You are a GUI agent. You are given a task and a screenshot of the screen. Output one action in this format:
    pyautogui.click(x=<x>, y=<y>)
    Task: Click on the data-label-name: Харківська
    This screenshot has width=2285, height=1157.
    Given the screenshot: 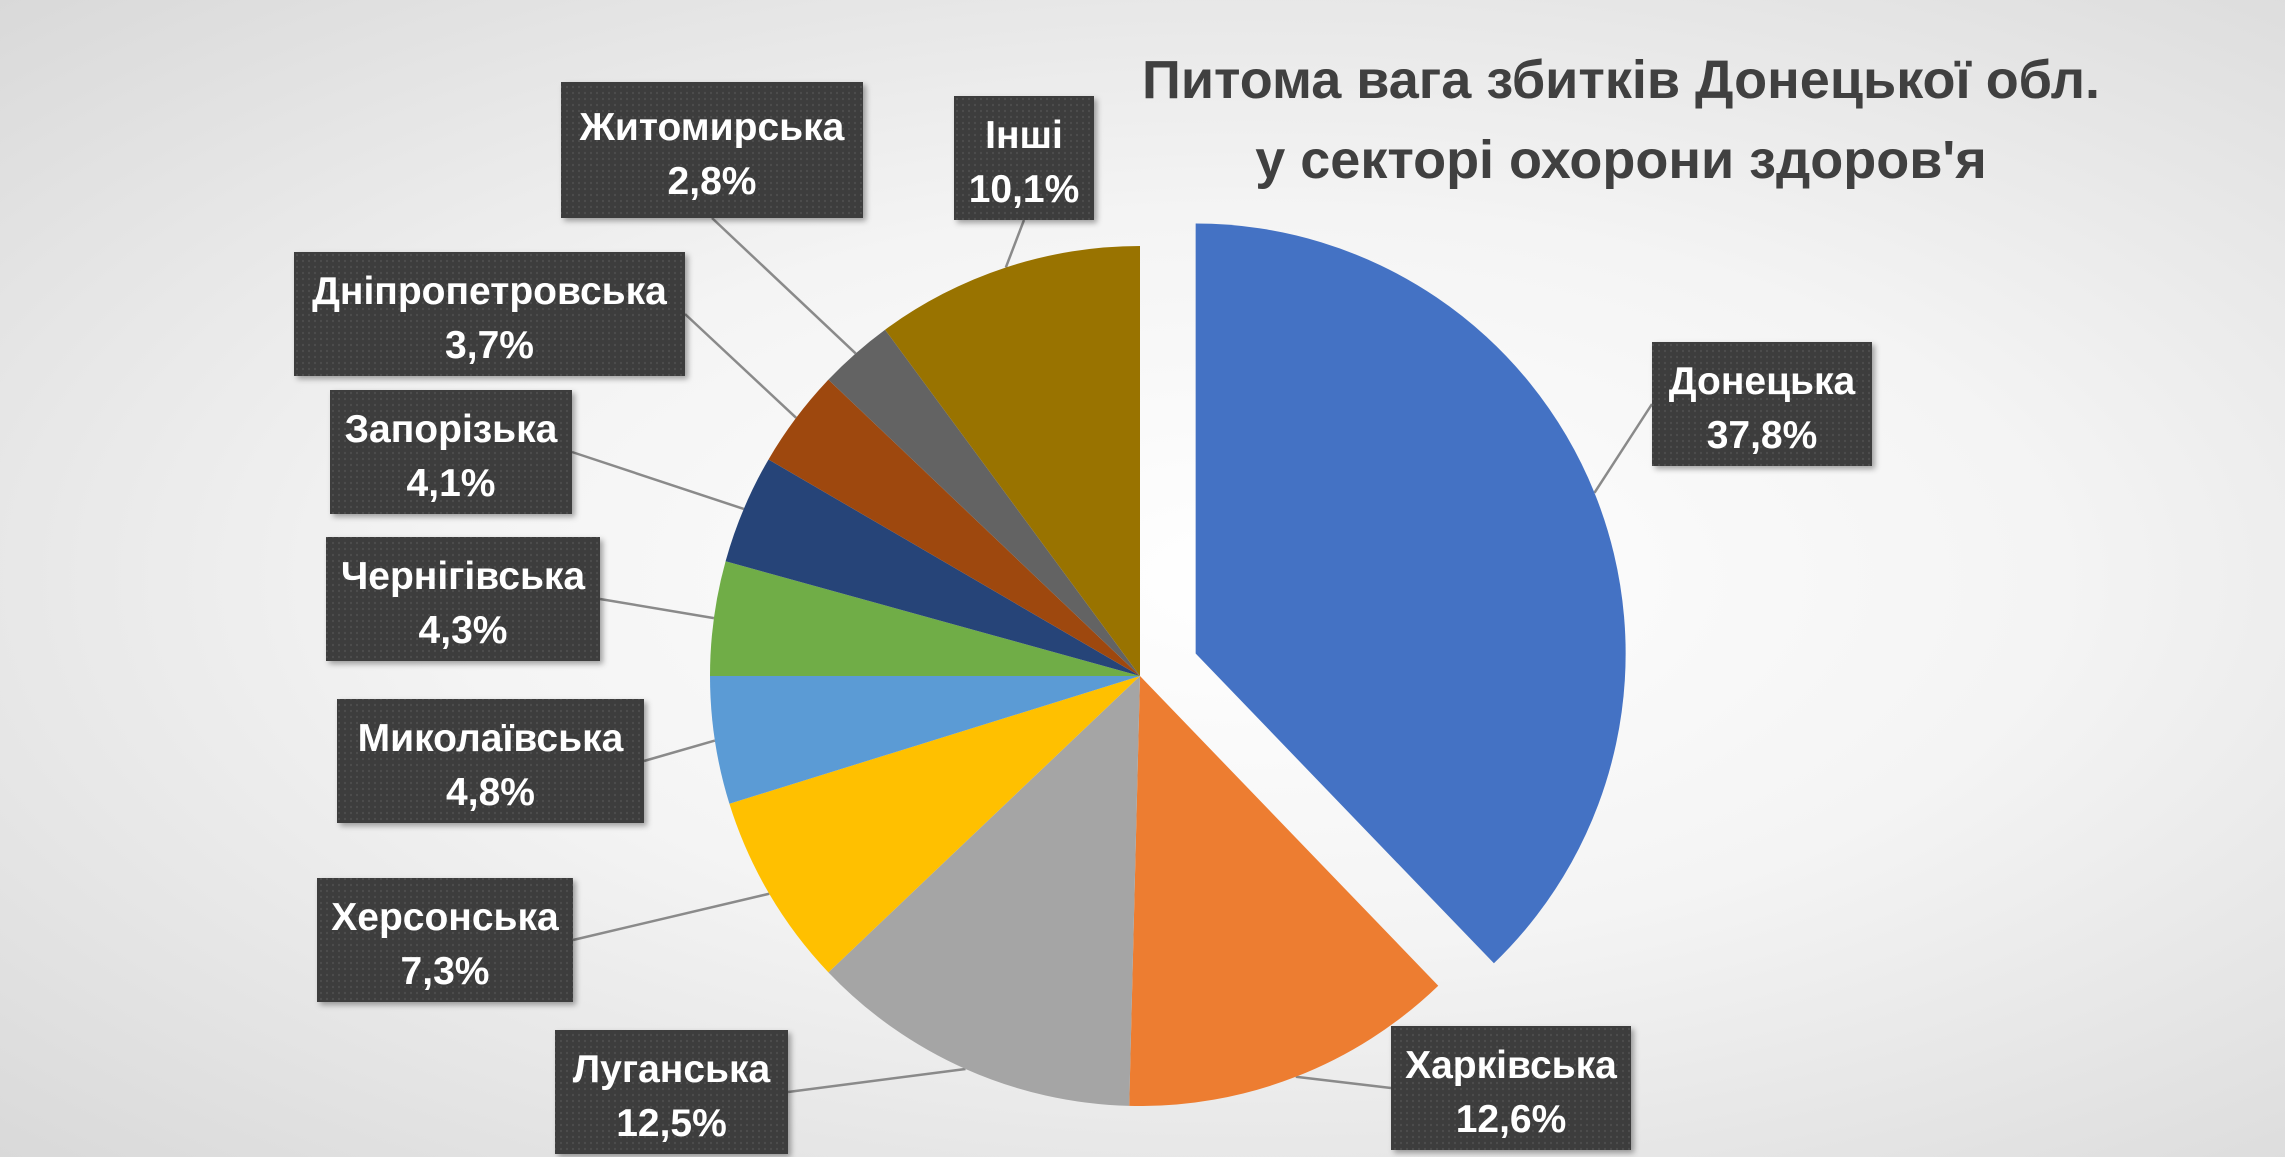 What is the action you would take?
    pyautogui.click(x=1511, y=1065)
    